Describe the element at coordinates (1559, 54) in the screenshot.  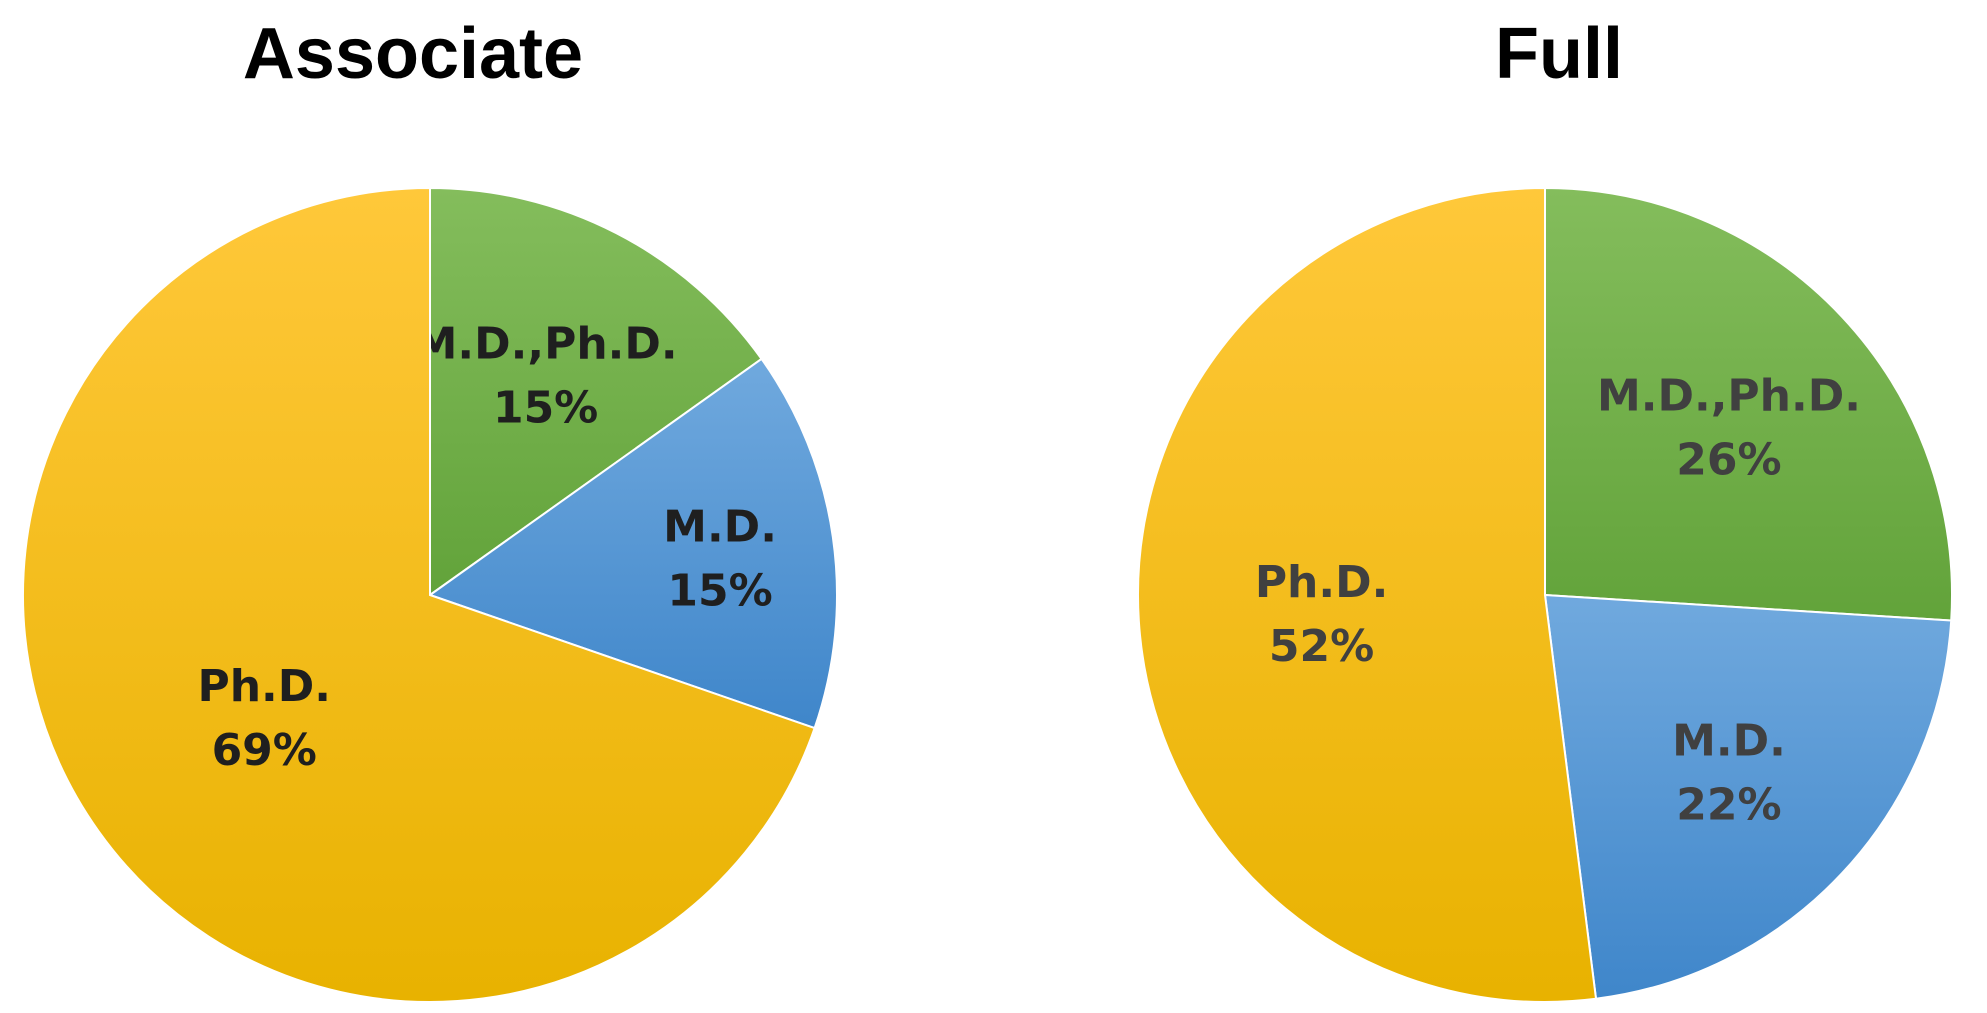
I see `chart-title-full: Full` at that location.